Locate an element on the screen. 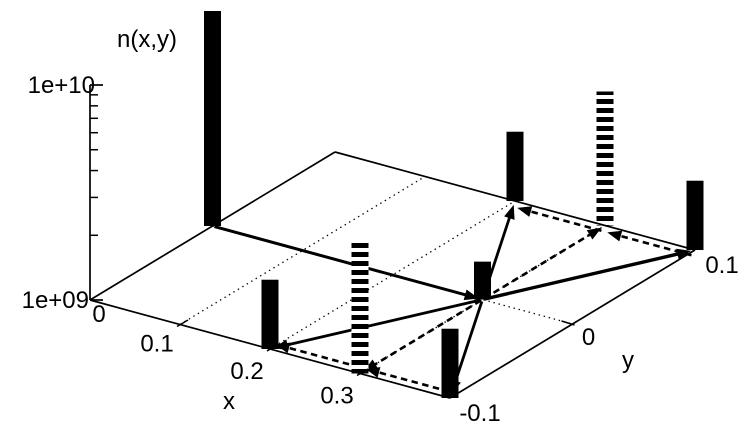 This screenshot has height=434, width=747. x-tick-label-0.3: 0.3 is located at coordinates (336, 396).